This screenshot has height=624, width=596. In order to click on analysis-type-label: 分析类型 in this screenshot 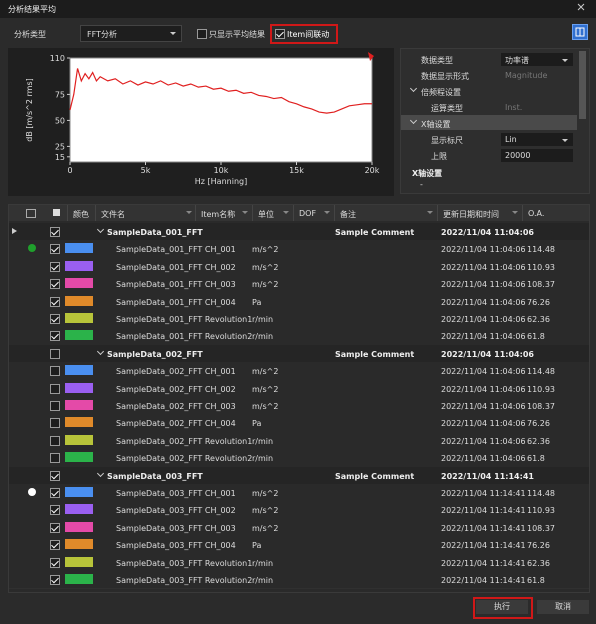, I will do `click(30, 34)`.